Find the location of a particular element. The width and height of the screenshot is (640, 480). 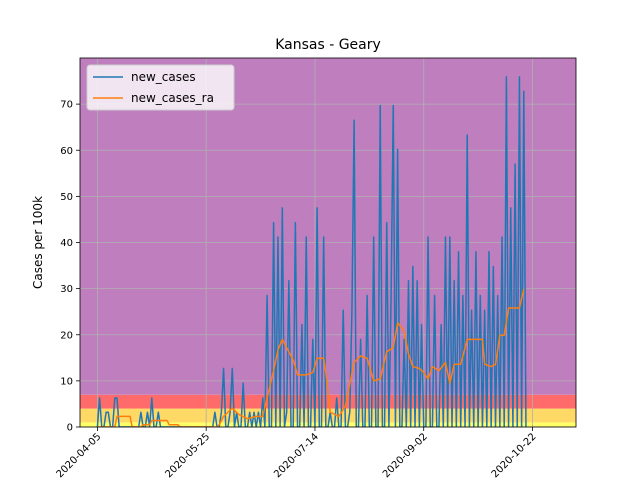

x-tick-label: 2020-10-22 is located at coordinates (514, 455).